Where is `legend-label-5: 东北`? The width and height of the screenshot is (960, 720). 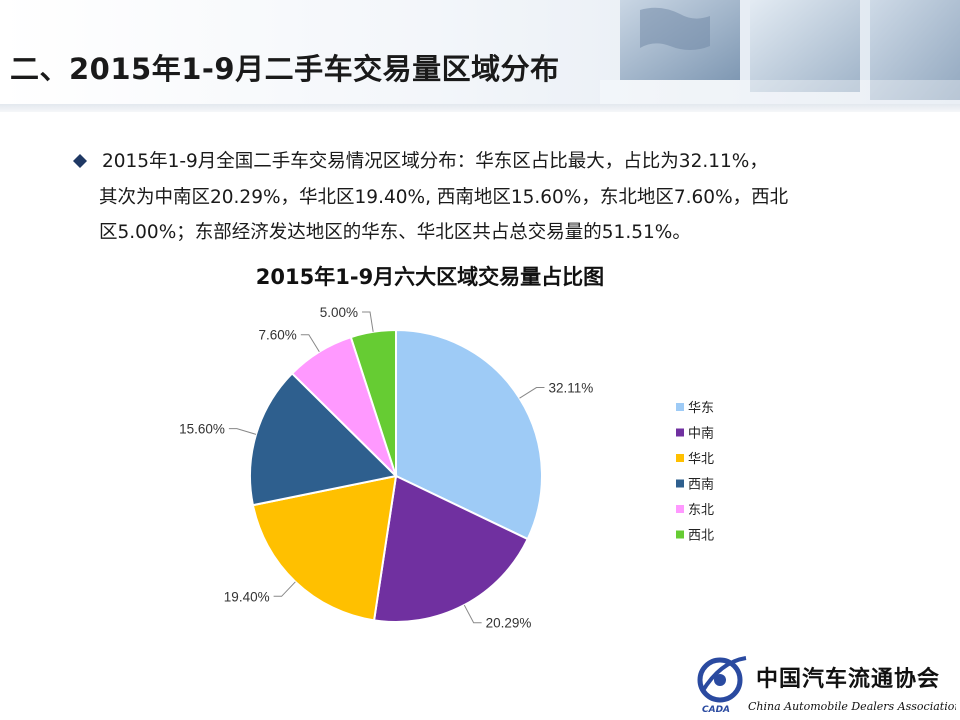
legend-label-5: 东北 is located at coordinates (701, 510).